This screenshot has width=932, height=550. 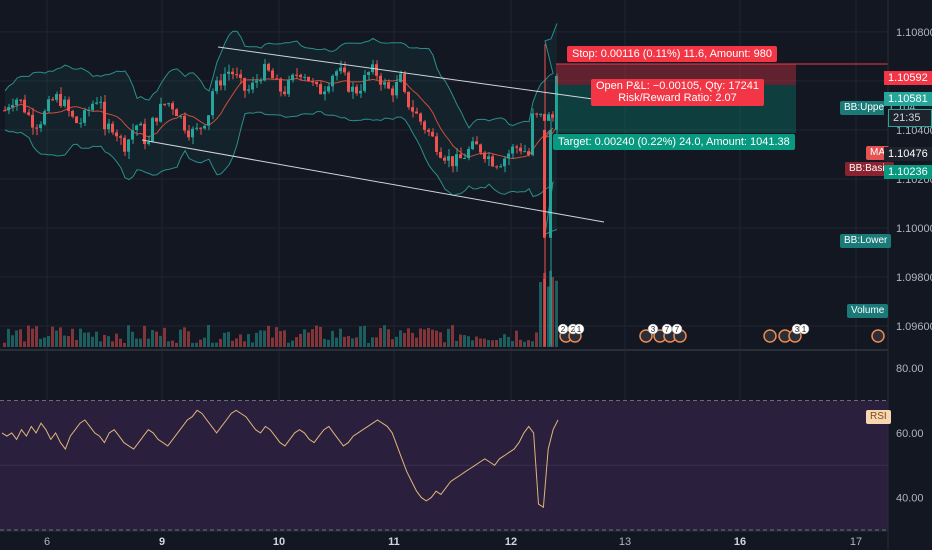 I want to click on rsi-tag: RSI, so click(x=878, y=417).